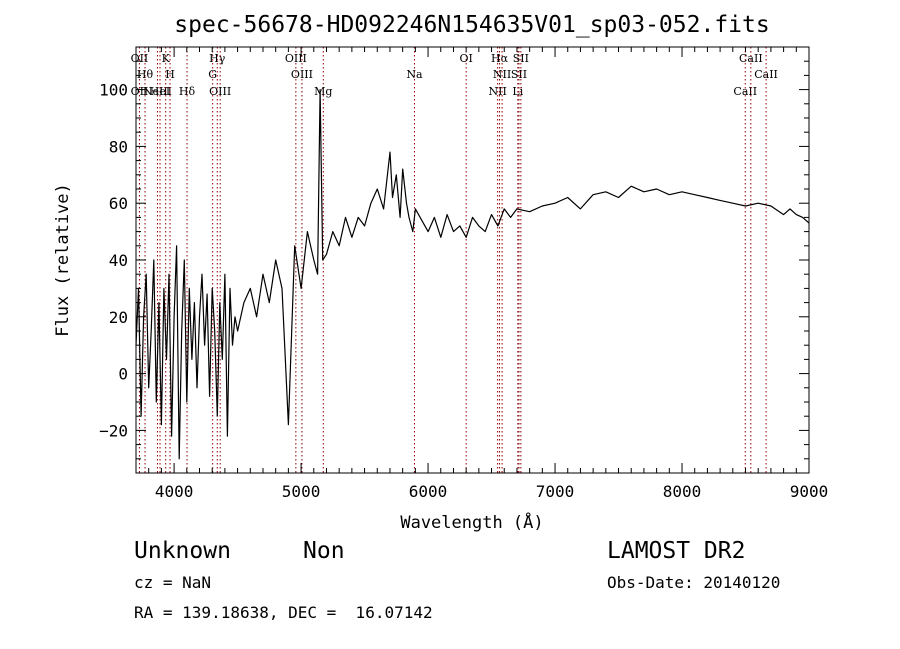  I want to click on y-tick-label: 60, so click(118, 203).